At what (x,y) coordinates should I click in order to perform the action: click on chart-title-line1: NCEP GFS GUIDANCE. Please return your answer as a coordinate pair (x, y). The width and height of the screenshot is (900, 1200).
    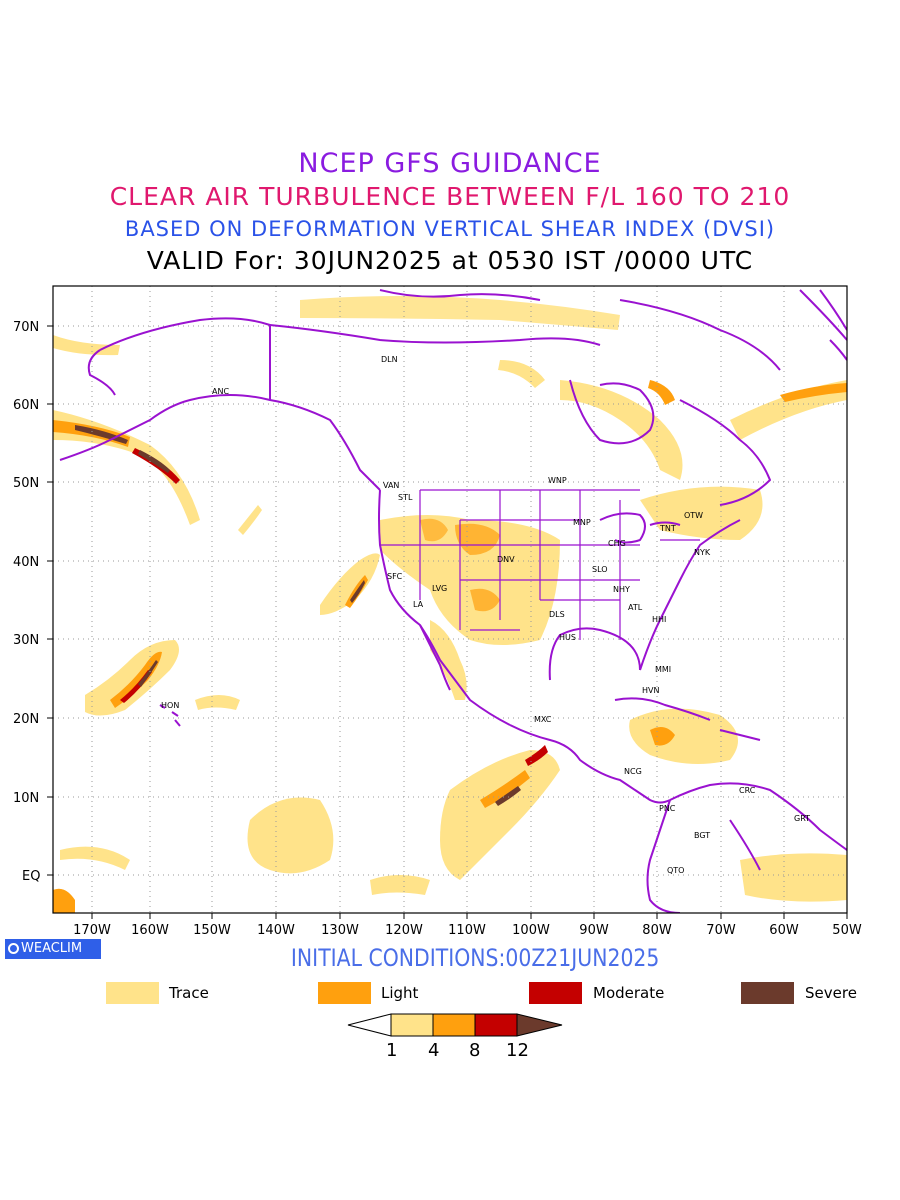
    Looking at the image, I should click on (450, 163).